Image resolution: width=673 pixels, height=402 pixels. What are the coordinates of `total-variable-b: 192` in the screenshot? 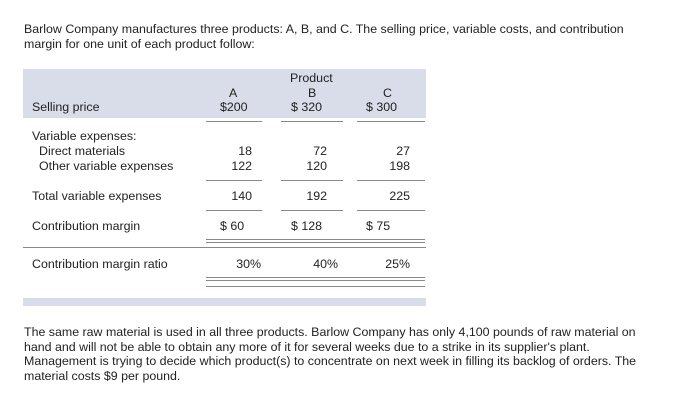 It's located at (316, 196).